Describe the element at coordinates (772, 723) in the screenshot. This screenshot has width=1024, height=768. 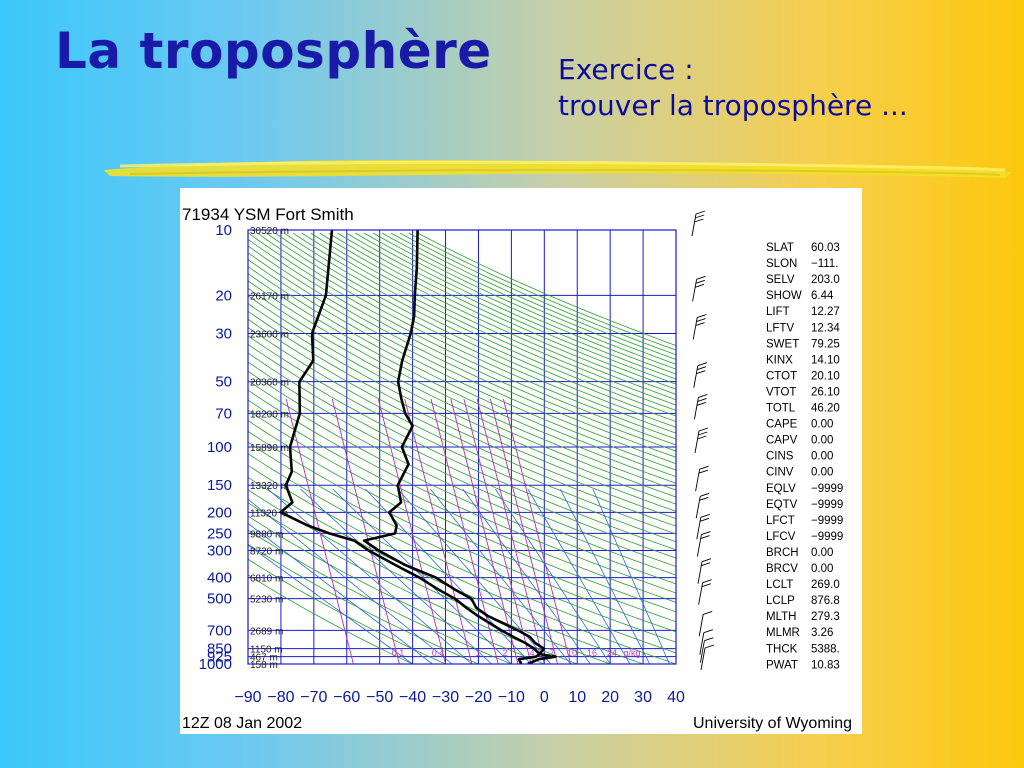
I see `chart-footer-source: University of Wyoming` at that location.